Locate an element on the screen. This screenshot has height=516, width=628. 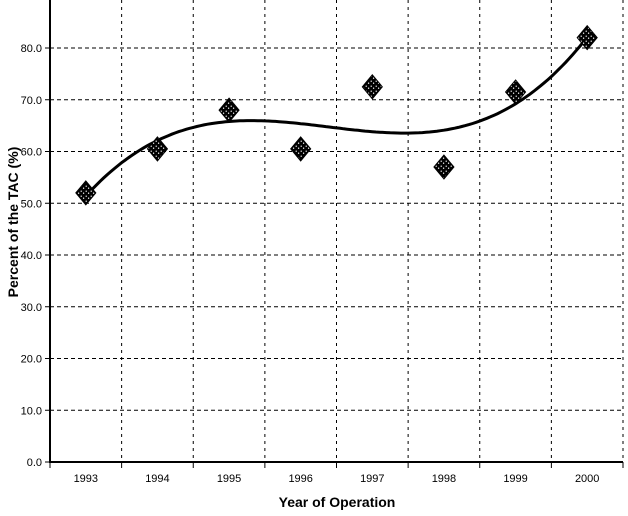
x-tick-label: 1997 is located at coordinates (372, 479).